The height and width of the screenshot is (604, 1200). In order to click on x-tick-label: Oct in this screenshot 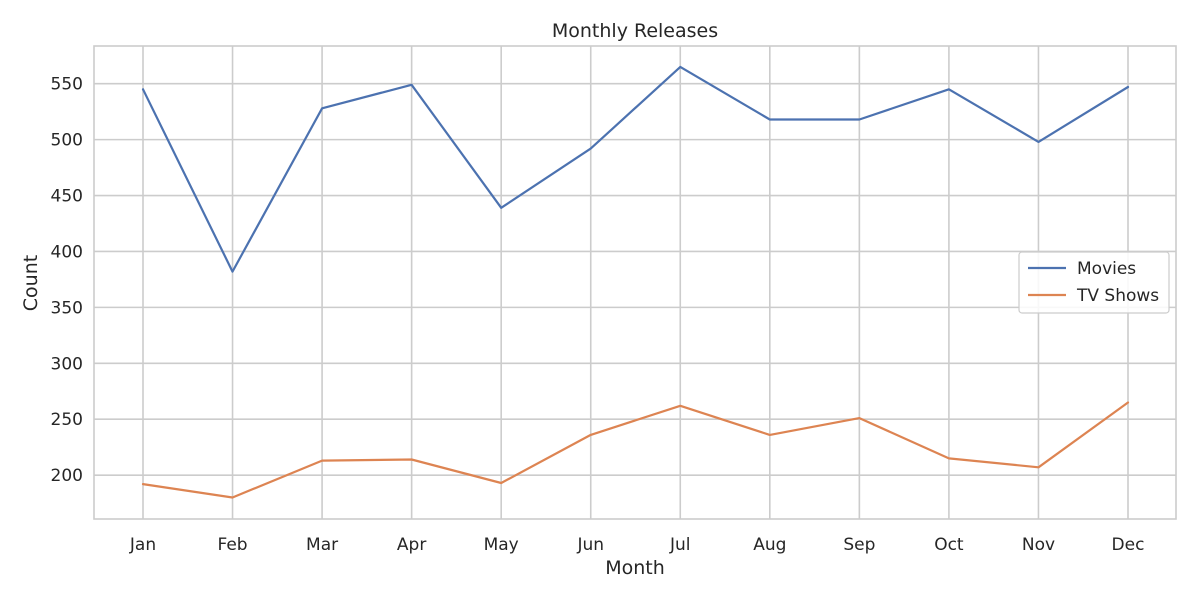, I will do `click(949, 545)`.